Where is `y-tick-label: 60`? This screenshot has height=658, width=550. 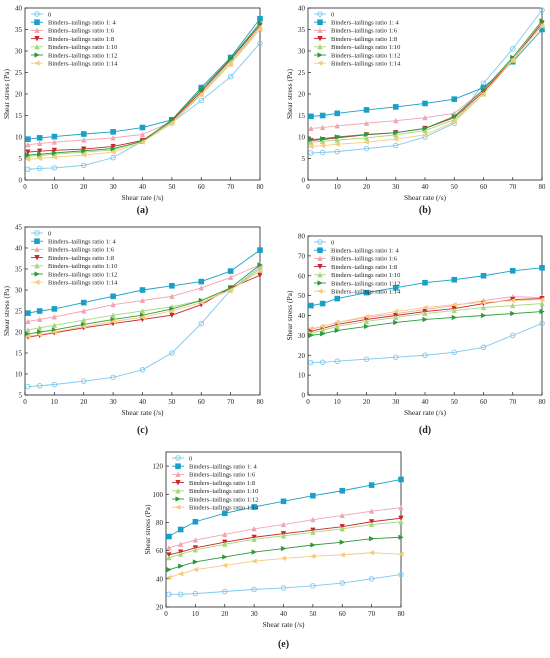
y-tick-label: 60 is located at coordinates (302, 276).